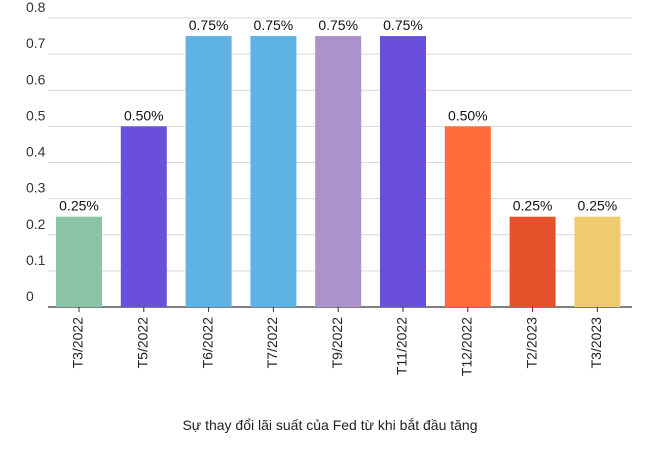 The height and width of the screenshot is (454, 660). I want to click on x-tick-label: T12/2022, so click(467, 346).